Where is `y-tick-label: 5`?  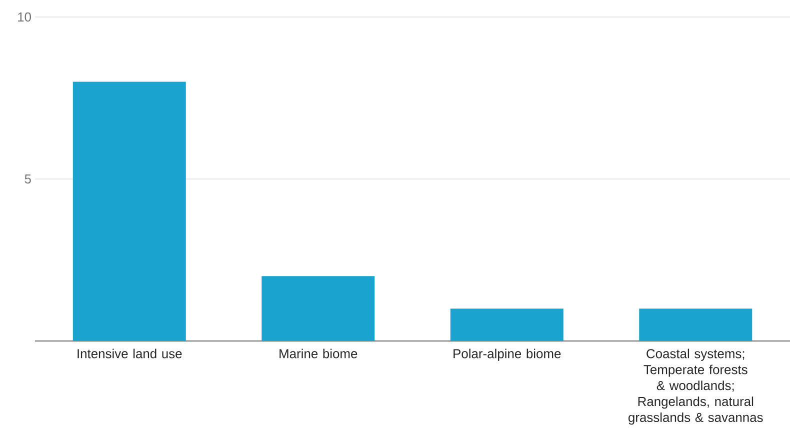
y-tick-label: 5 is located at coordinates (27, 179).